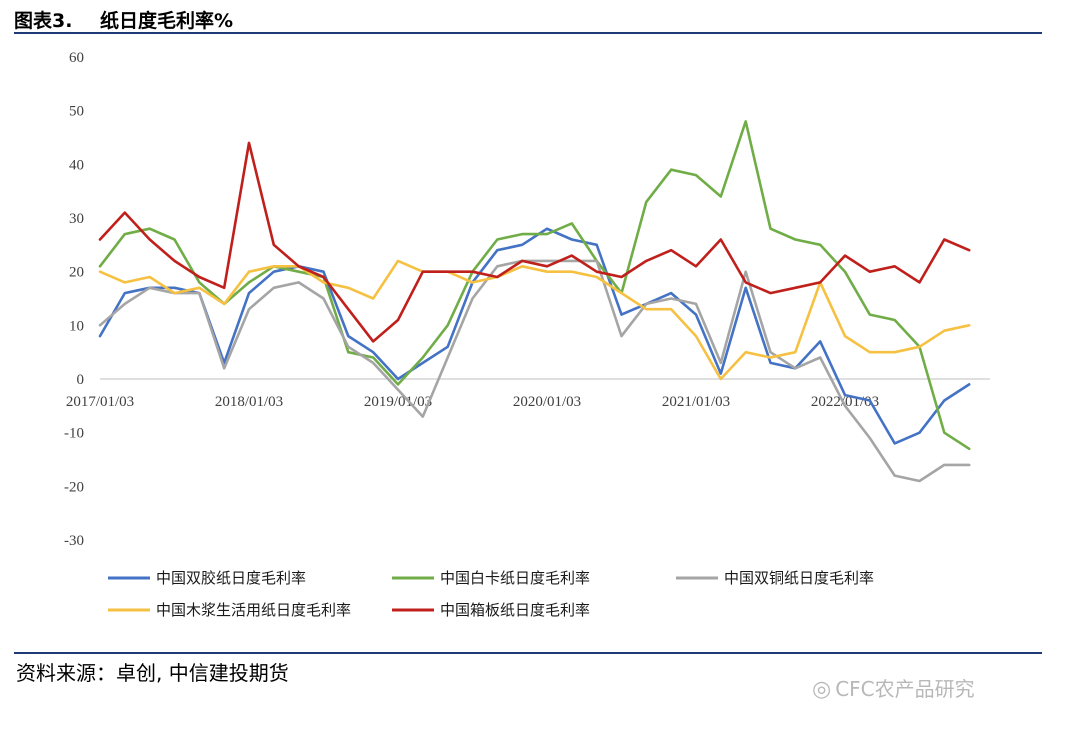  Describe the element at coordinates (76, 219) in the screenshot. I see `y-tick-label: 30` at that location.